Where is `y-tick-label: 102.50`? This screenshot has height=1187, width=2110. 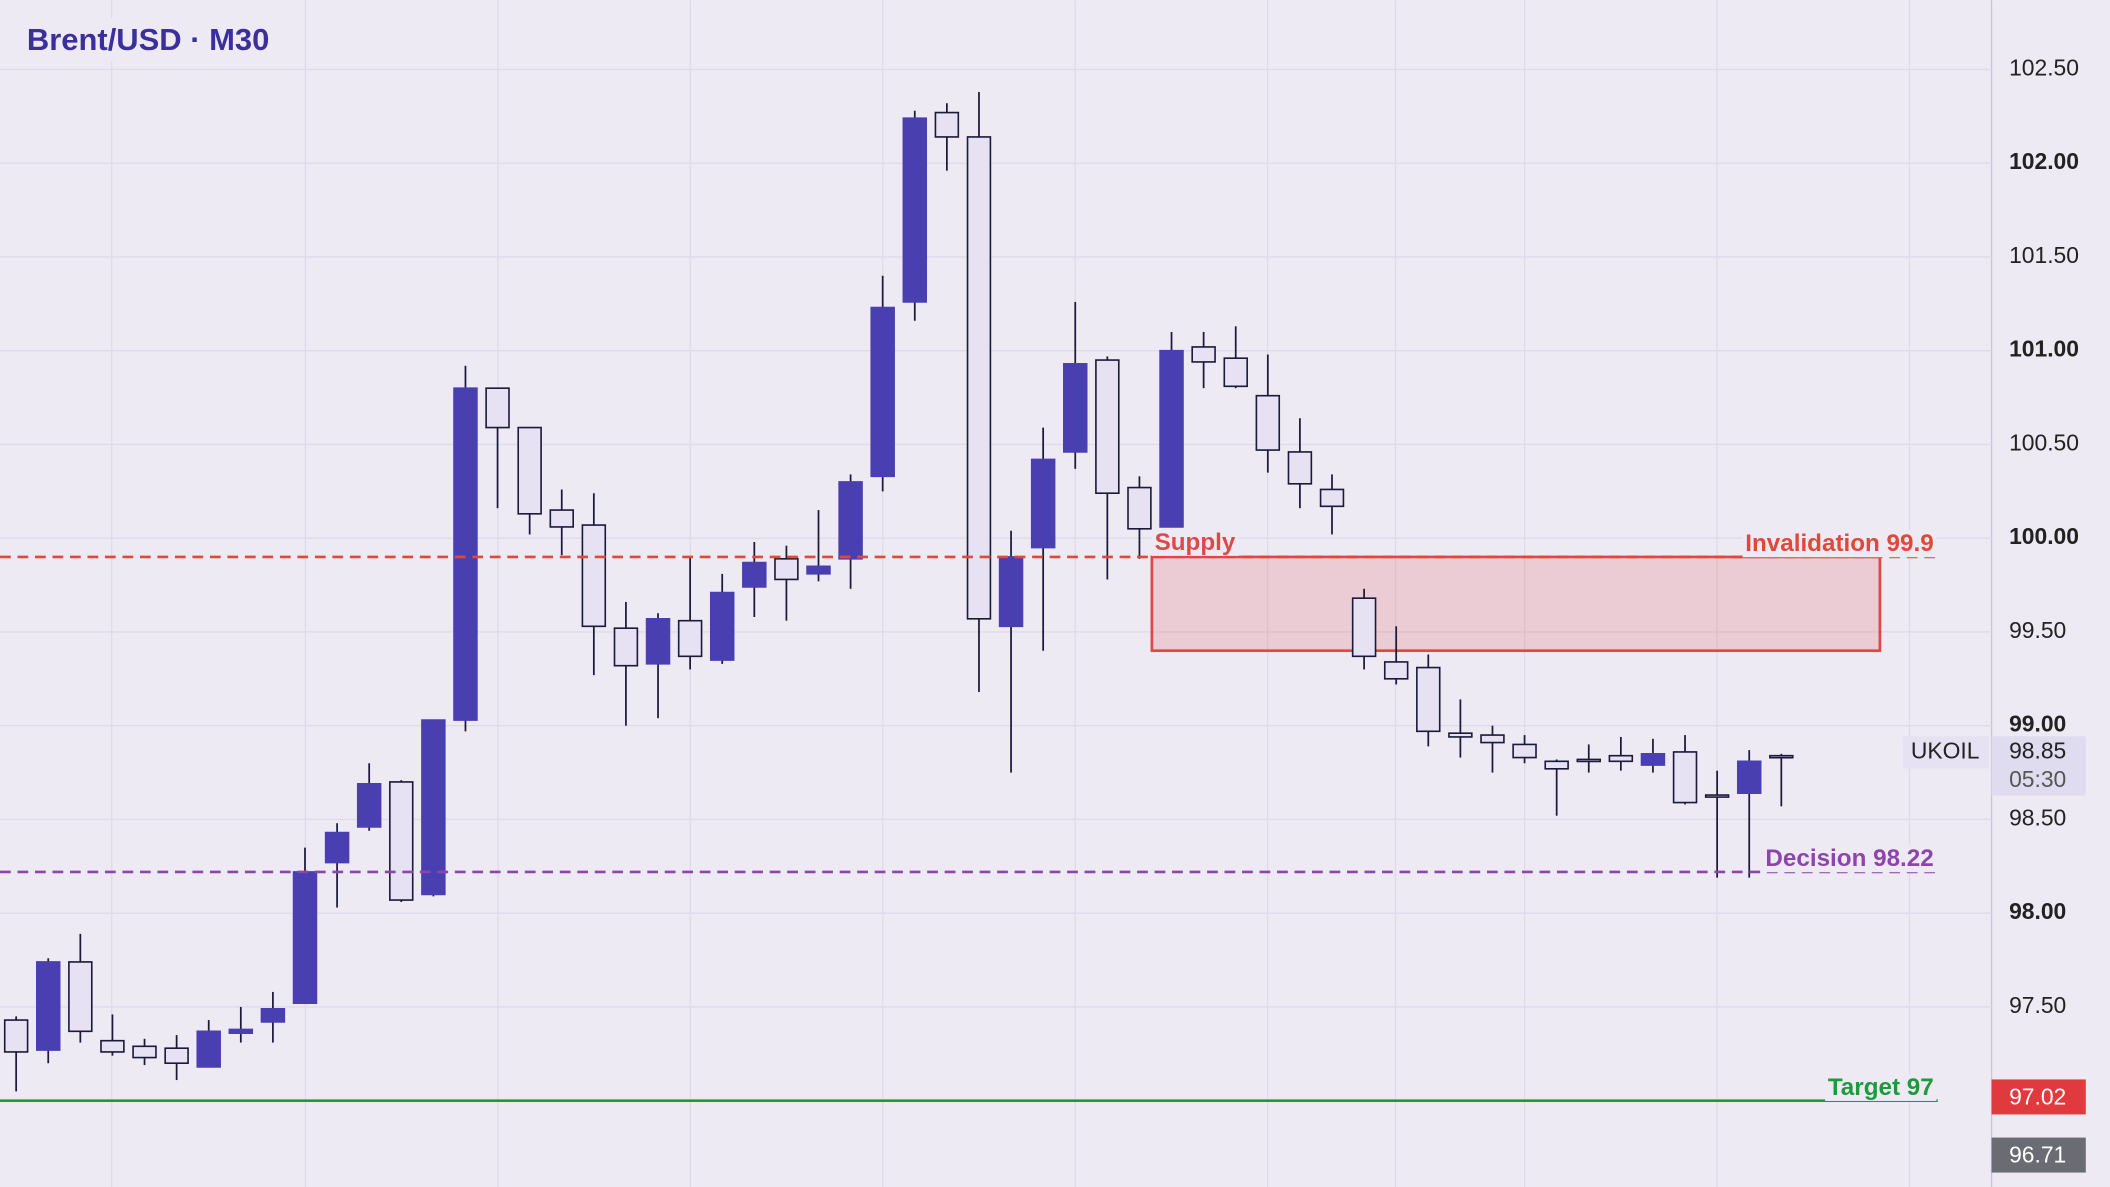
y-tick-label: 102.50 is located at coordinates (2044, 67).